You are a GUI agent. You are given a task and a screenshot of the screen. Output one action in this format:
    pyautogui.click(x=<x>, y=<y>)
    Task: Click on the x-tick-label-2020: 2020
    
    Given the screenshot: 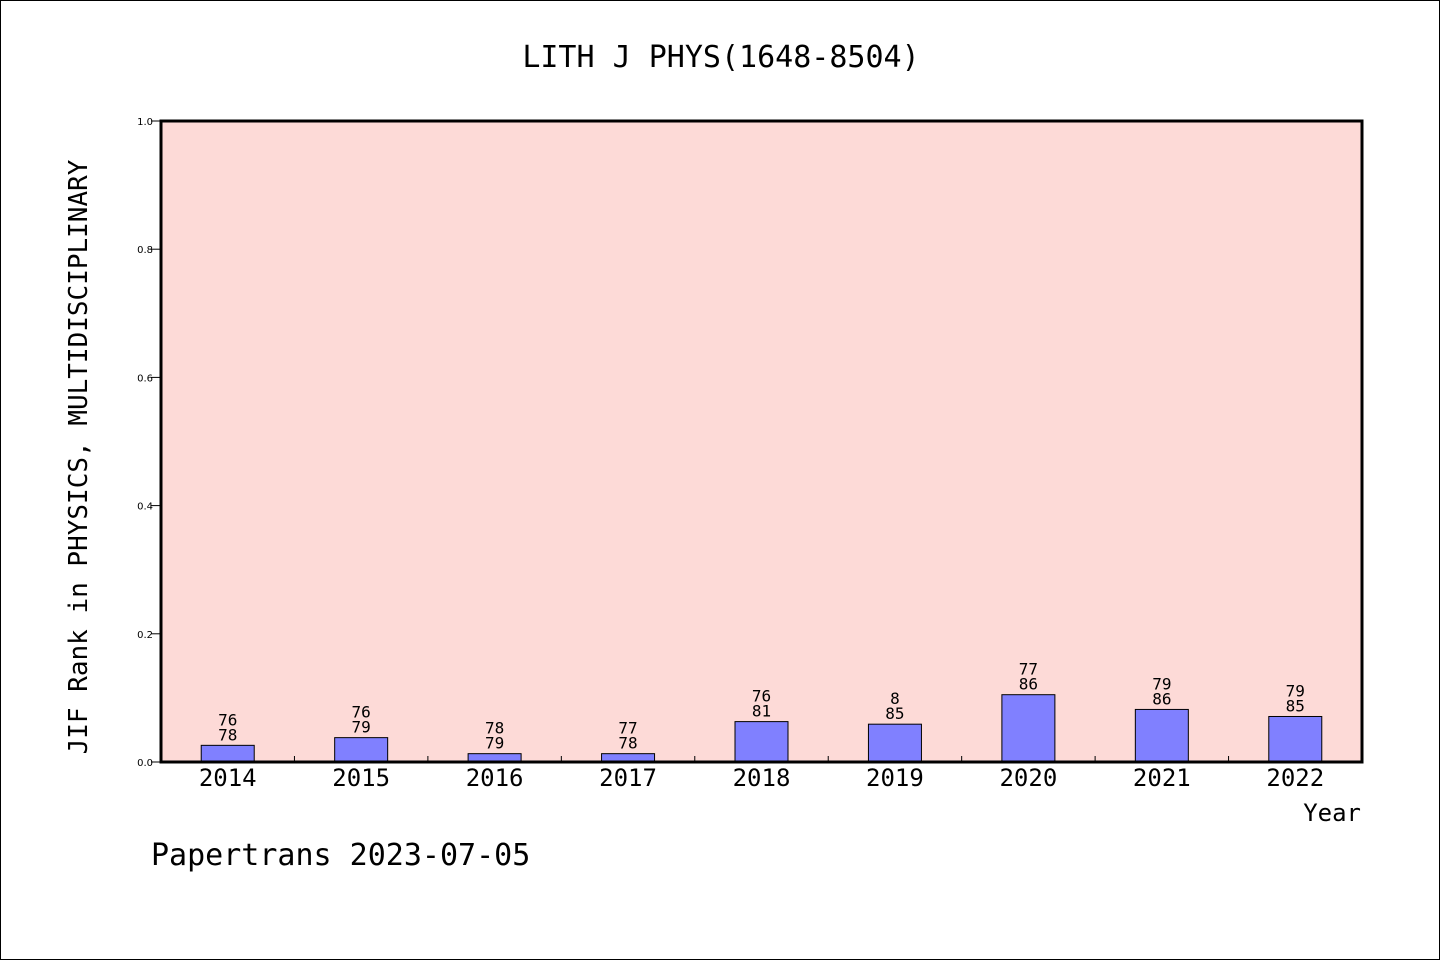 What is the action you would take?
    pyautogui.click(x=1028, y=778)
    